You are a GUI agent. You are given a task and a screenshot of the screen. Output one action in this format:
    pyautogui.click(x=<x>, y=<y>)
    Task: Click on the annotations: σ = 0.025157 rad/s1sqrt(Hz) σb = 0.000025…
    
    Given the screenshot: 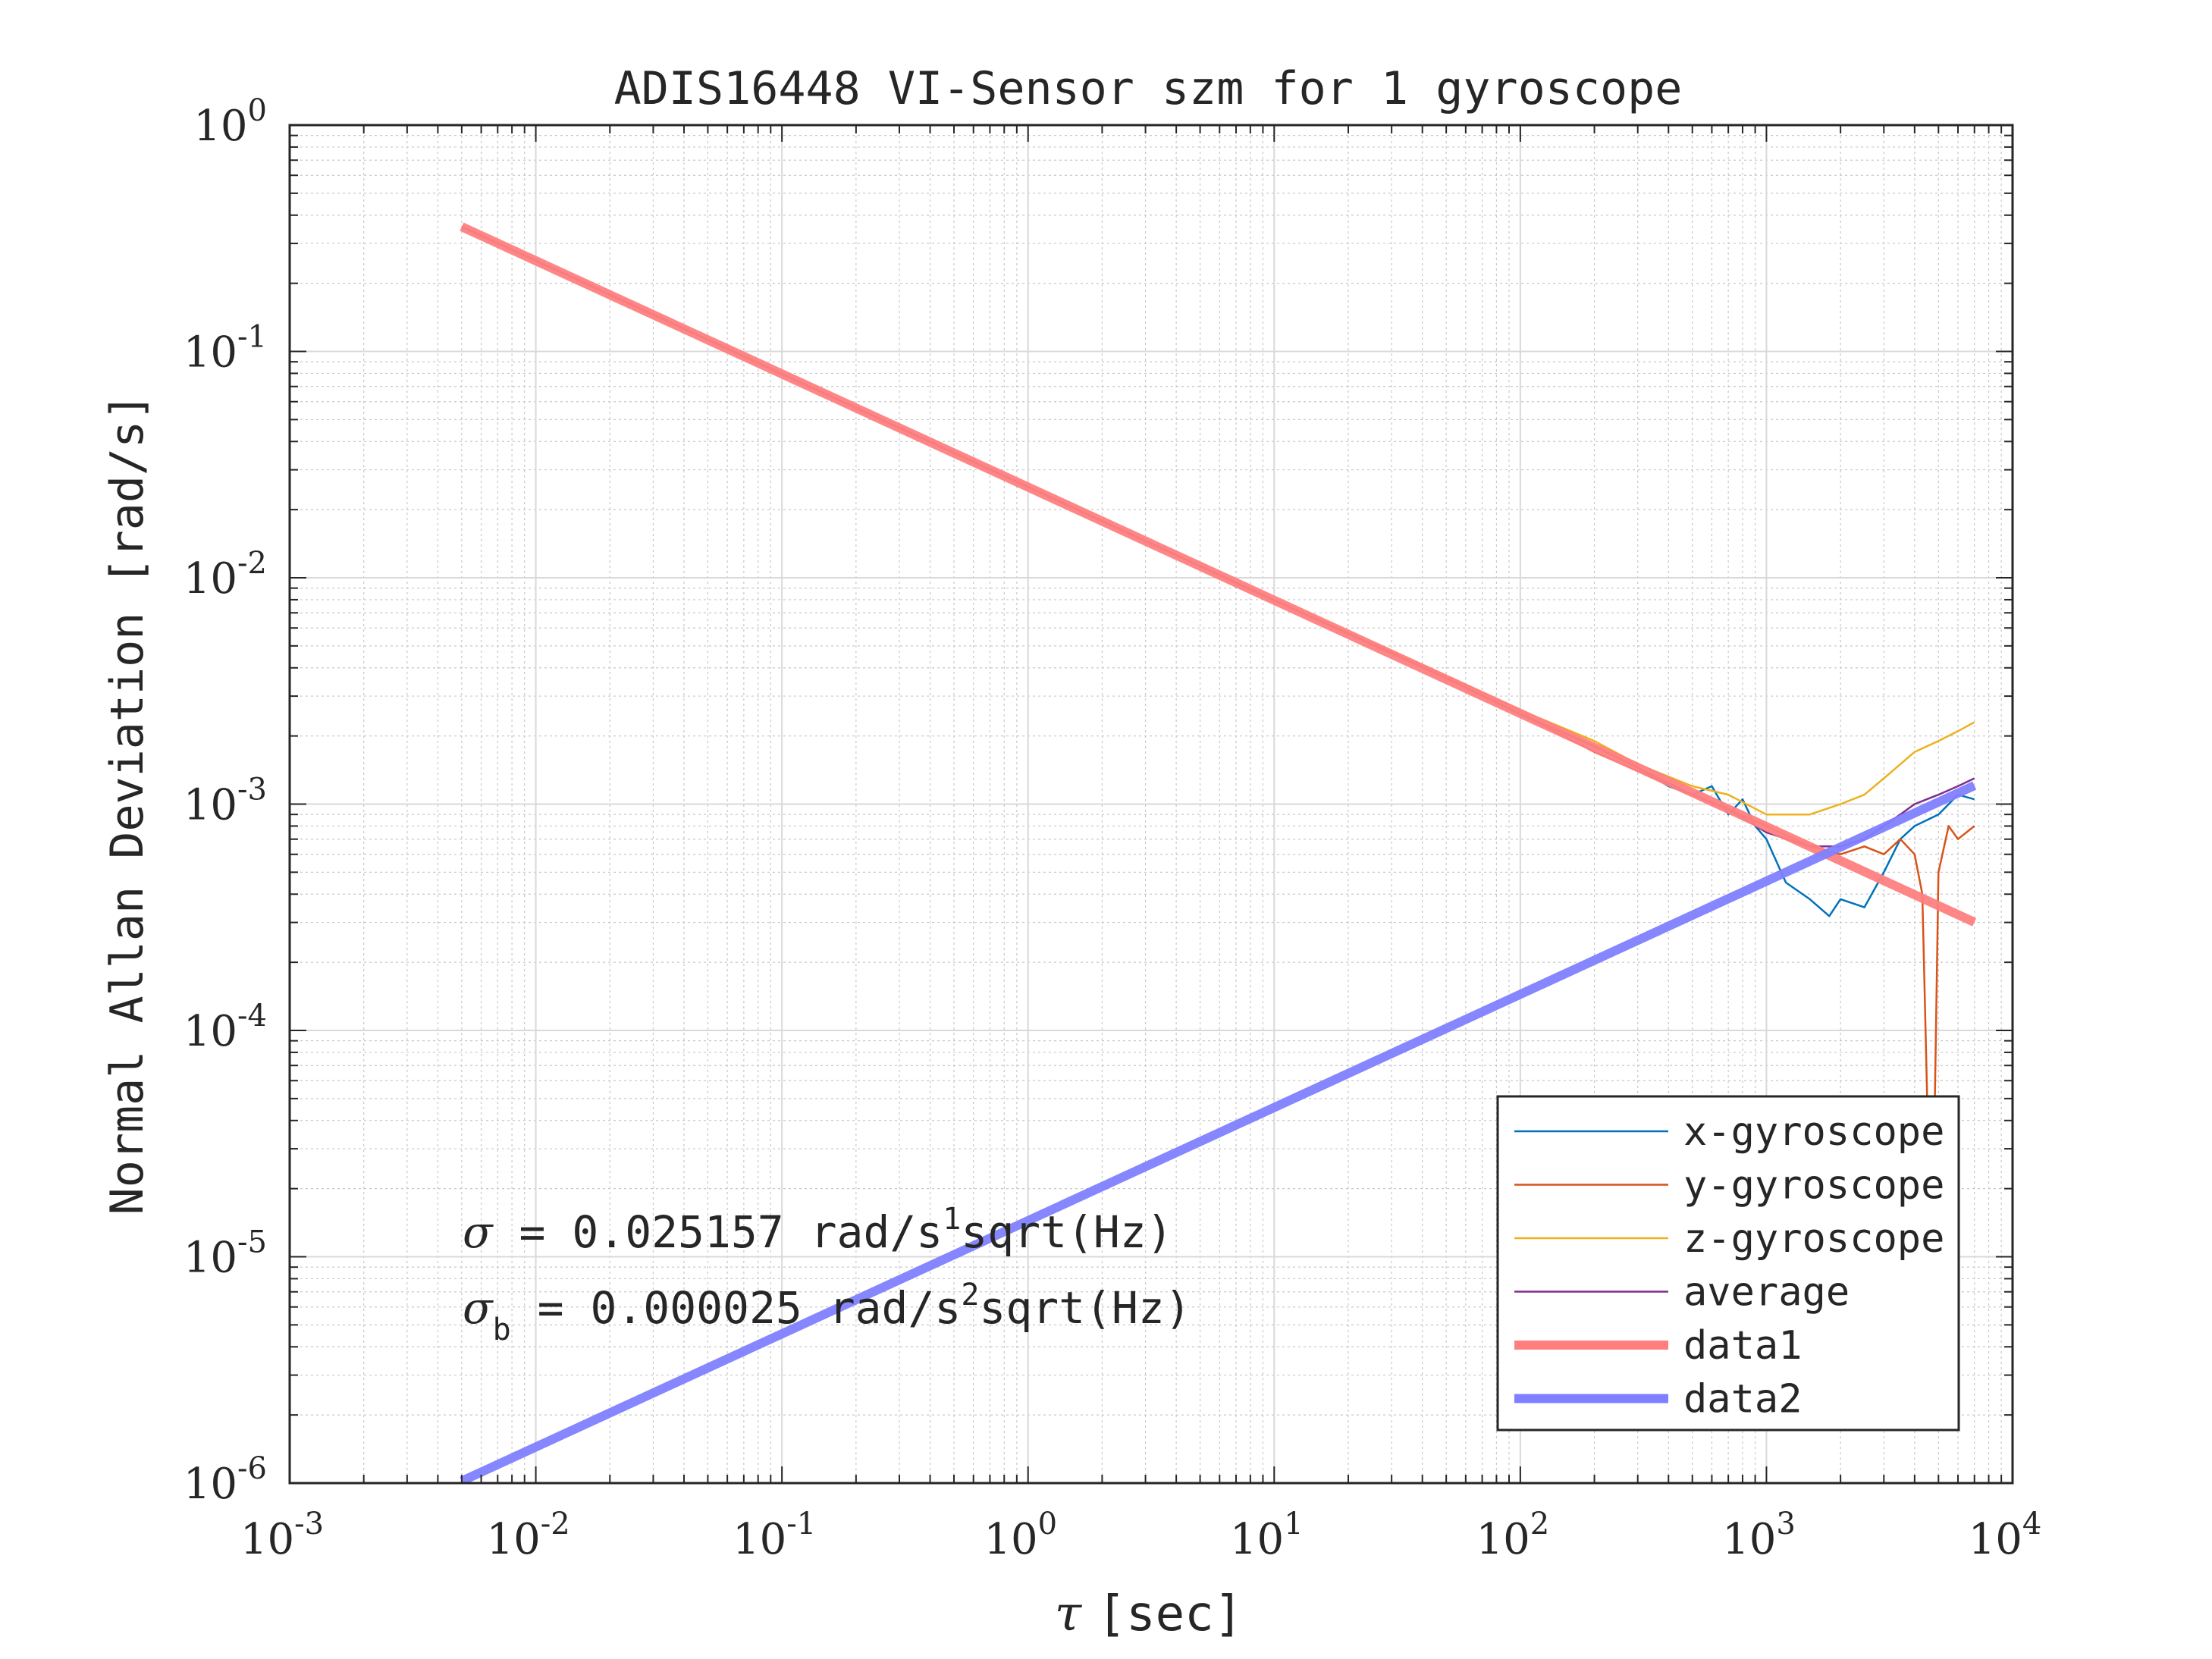 What is the action you would take?
    pyautogui.click(x=827, y=1274)
    